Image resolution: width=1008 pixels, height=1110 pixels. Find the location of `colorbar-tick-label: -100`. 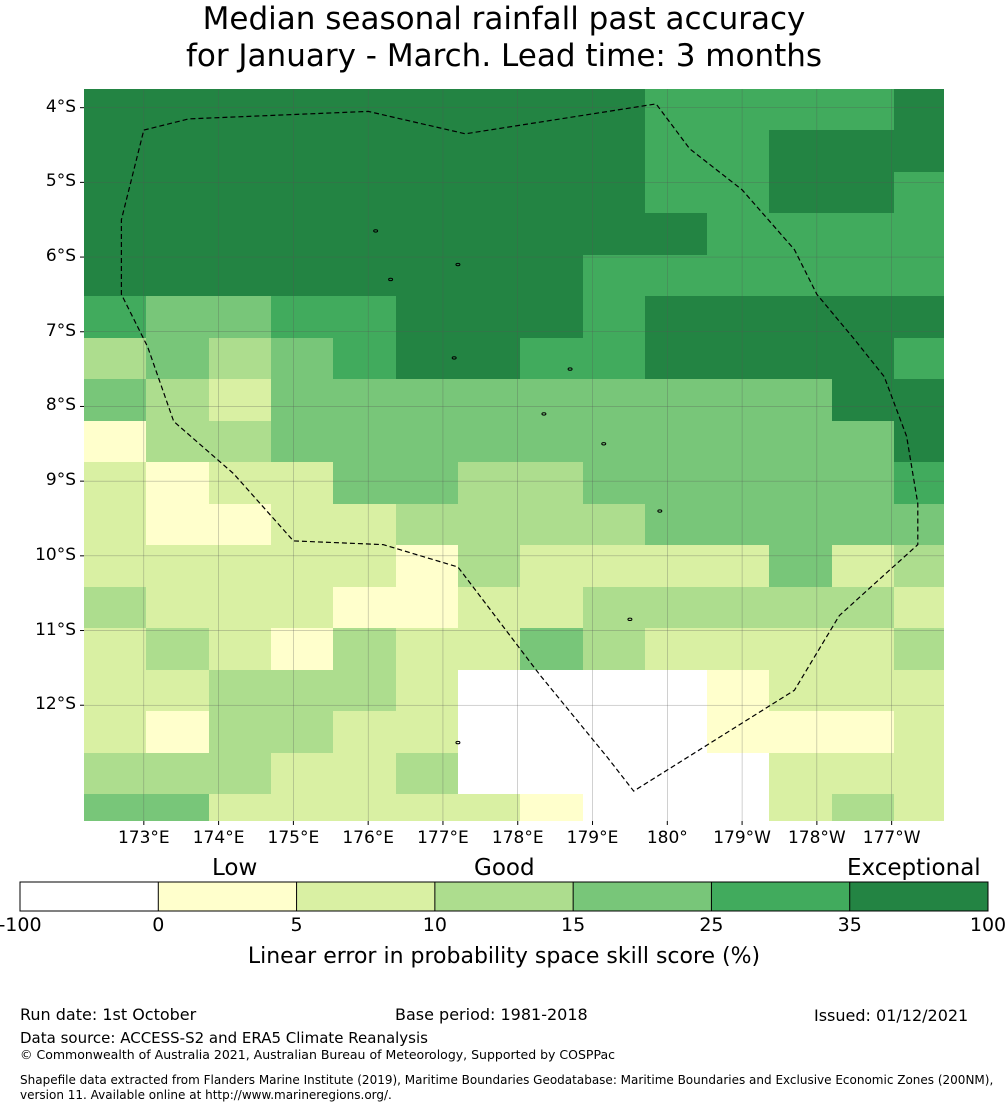

colorbar-tick-label: -100 is located at coordinates (21, 925).